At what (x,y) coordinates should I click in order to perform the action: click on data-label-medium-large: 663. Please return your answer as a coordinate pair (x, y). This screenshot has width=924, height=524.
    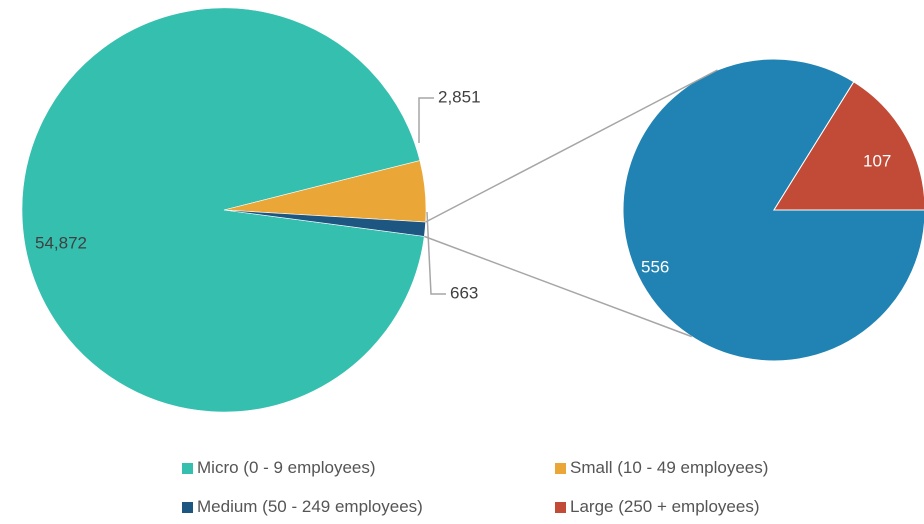
    Looking at the image, I should click on (464, 292).